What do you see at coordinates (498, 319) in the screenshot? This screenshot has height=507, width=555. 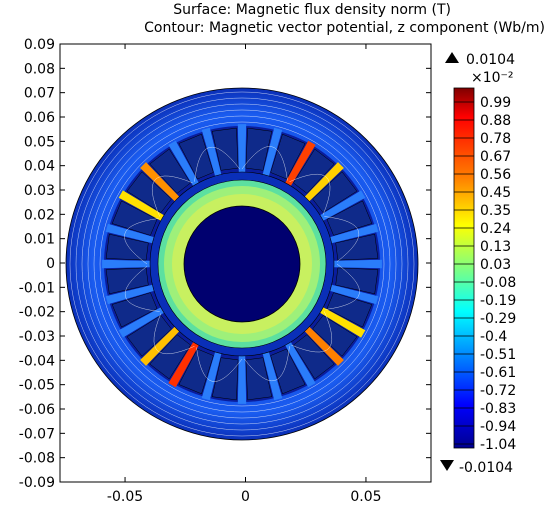 I see `colorbar-tick-label: -0.29` at bounding box center [498, 319].